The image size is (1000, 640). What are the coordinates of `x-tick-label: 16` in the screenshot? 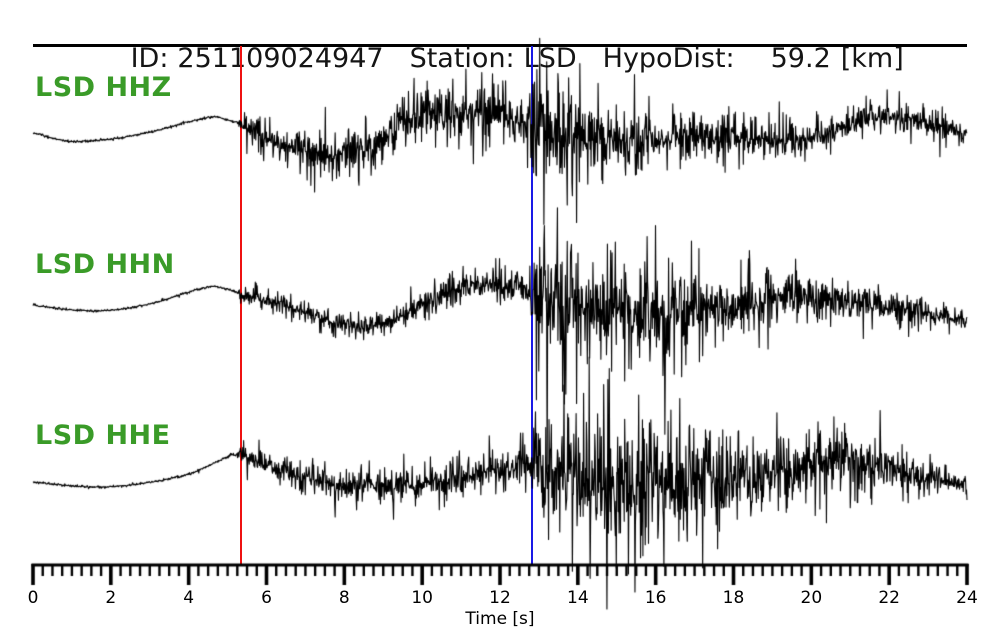 It's located at (655, 598).